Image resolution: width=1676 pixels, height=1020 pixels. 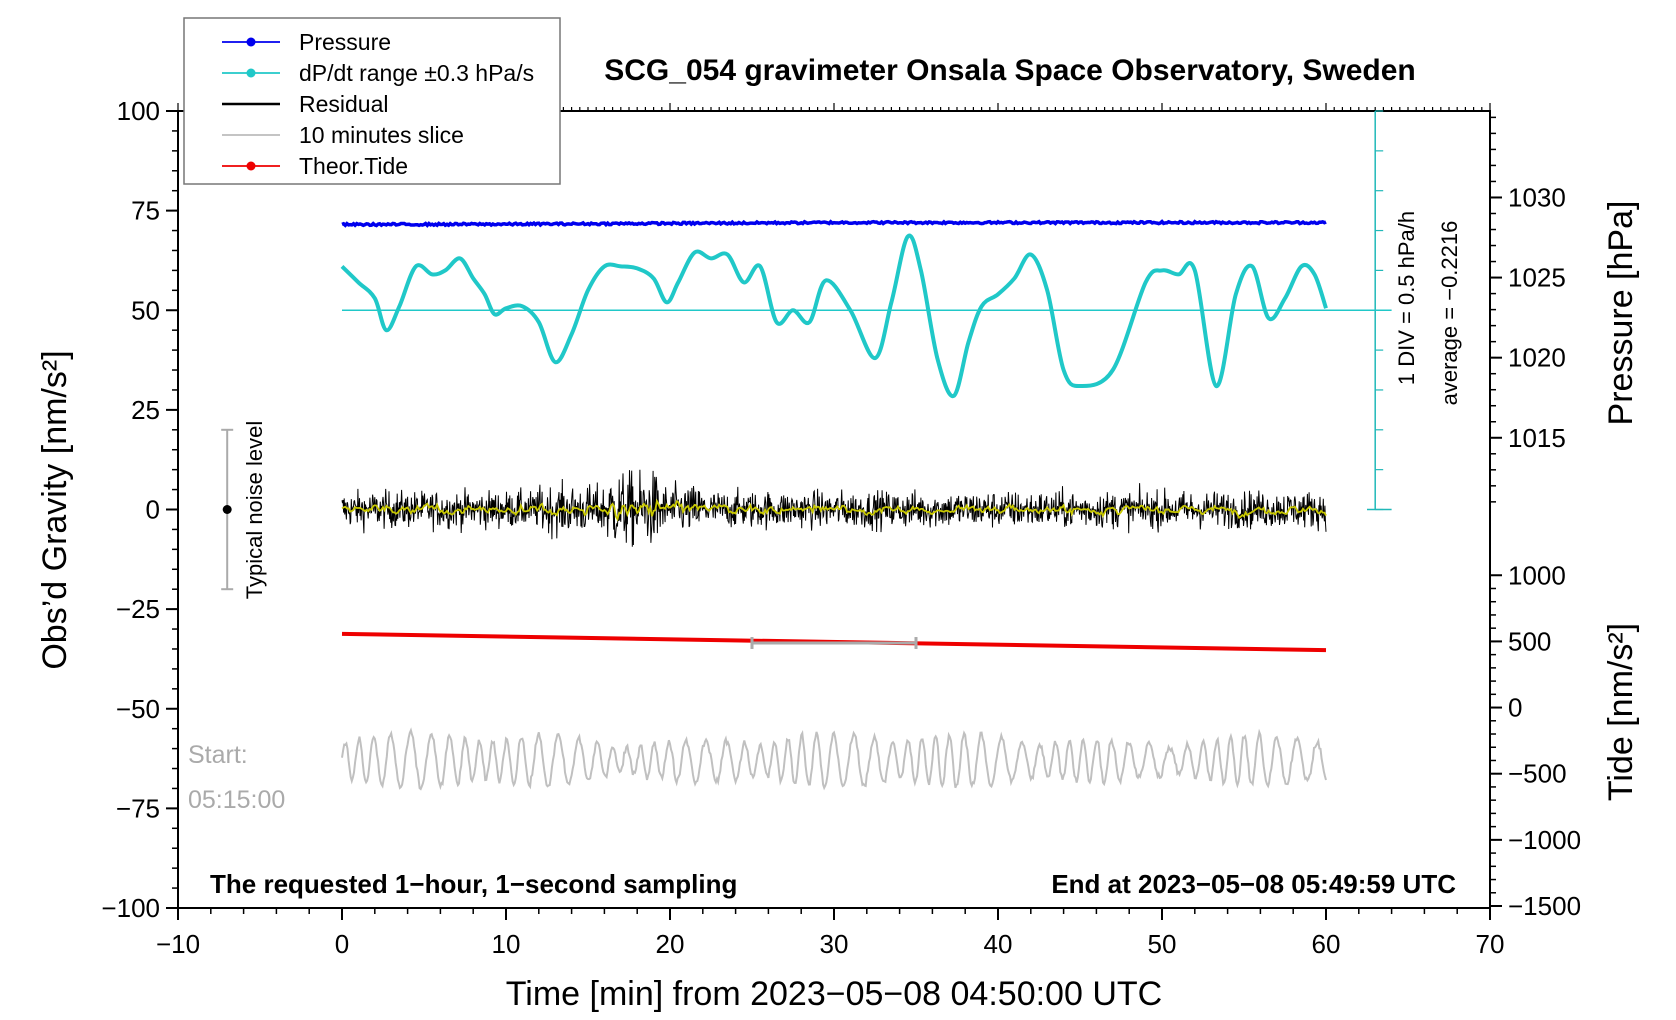 I want to click on tide-tick-label: 0, so click(x=1515, y=708).